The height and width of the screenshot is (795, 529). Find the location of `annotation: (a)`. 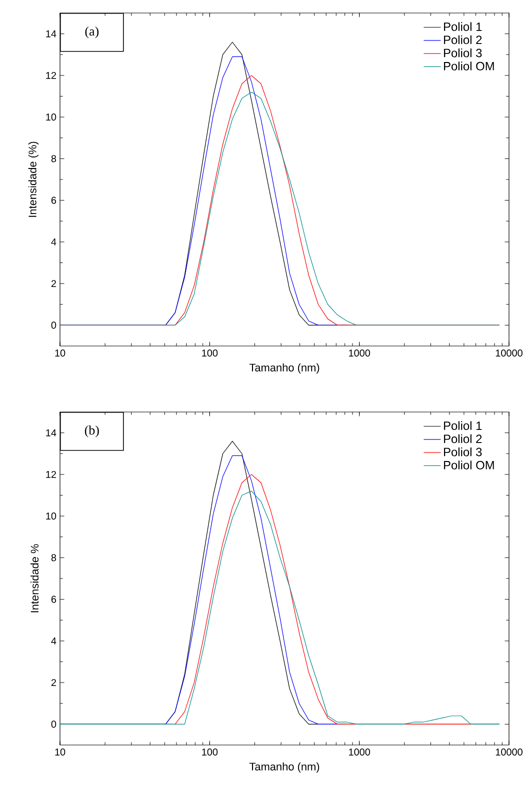

annotation: (a) is located at coordinates (92, 32).